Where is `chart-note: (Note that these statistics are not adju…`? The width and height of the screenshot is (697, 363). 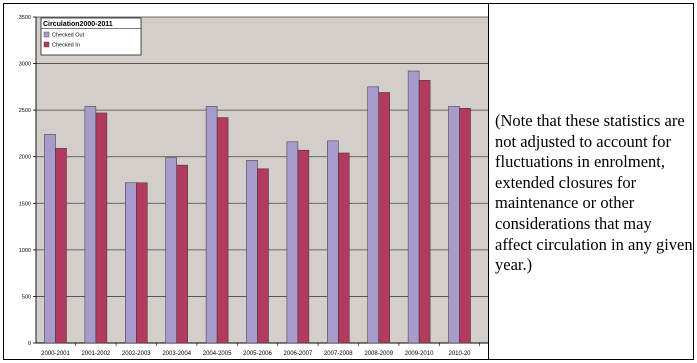 chart-note: (Note that these statistics are not adju… is located at coordinates (594, 193).